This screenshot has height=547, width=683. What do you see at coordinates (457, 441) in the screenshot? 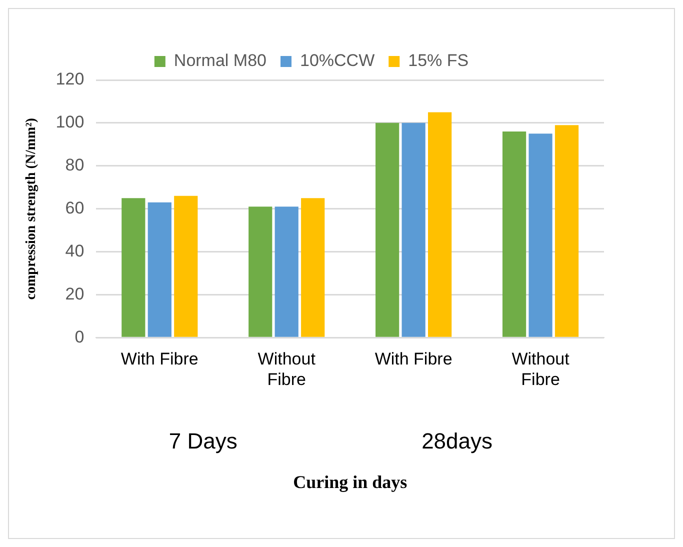
I see `text: 28days` at bounding box center [457, 441].